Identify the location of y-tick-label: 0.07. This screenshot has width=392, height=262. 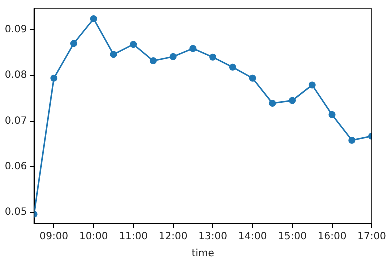
(16, 121).